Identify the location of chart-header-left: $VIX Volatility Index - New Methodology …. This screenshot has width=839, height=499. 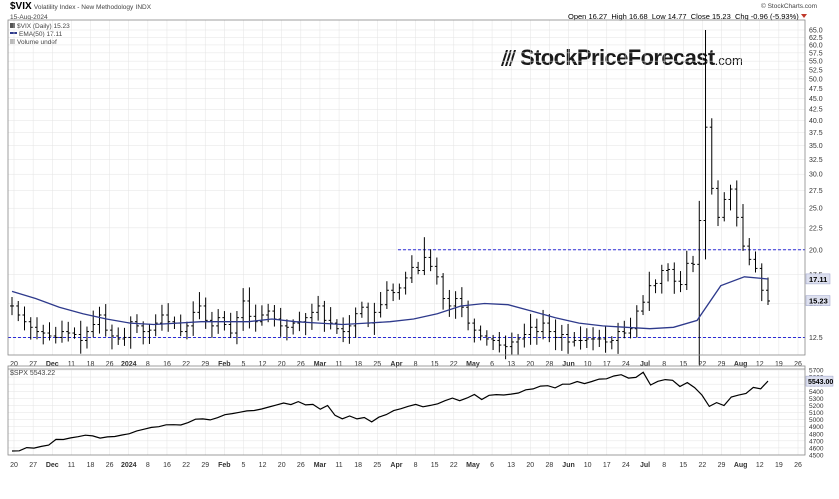
(80, 7).